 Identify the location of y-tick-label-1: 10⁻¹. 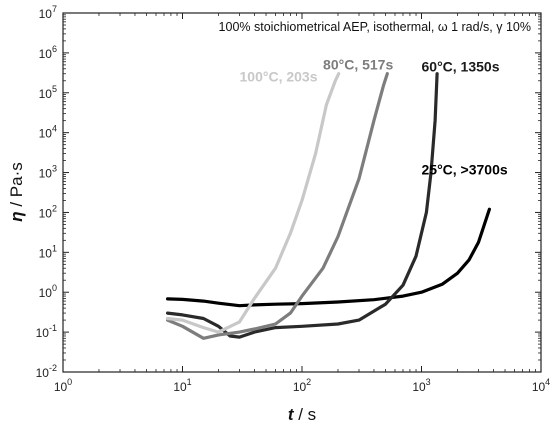
(46, 331).